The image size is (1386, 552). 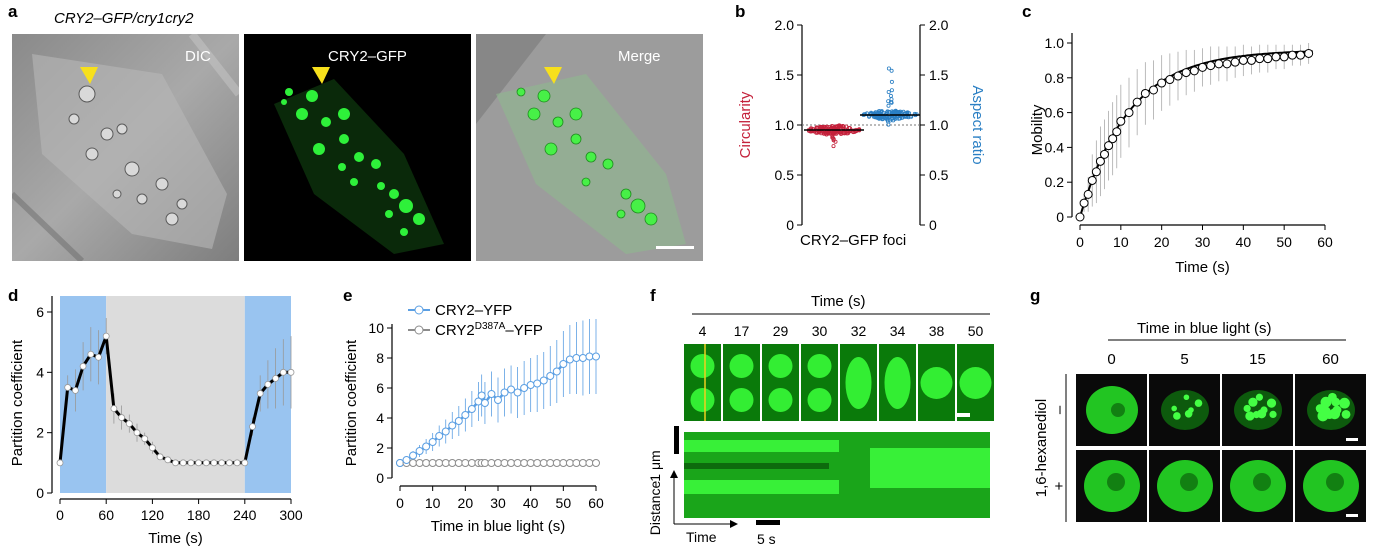 What do you see at coordinates (124, 18) in the screenshot?
I see `panel-a-genotype: CRY2–GFP/cry1cry2` at bounding box center [124, 18].